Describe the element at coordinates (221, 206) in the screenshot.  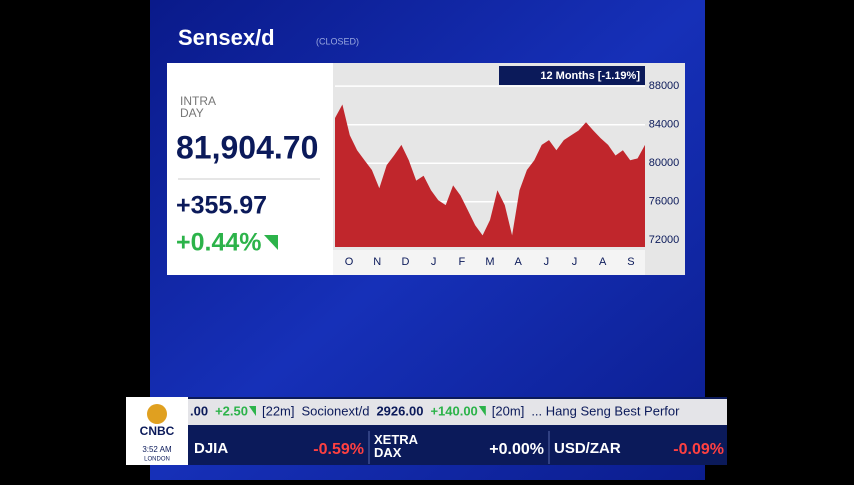
I see `change: +355.97` at that location.